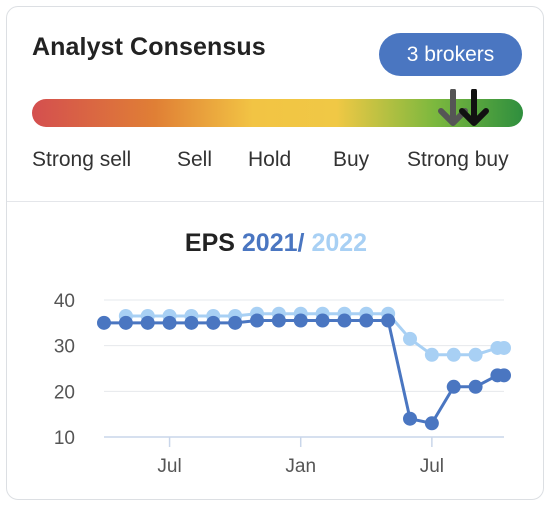 The width and height of the screenshot is (558, 515). Describe the element at coordinates (64, 301) in the screenshot. I see `y-tick-label: 40` at that location.